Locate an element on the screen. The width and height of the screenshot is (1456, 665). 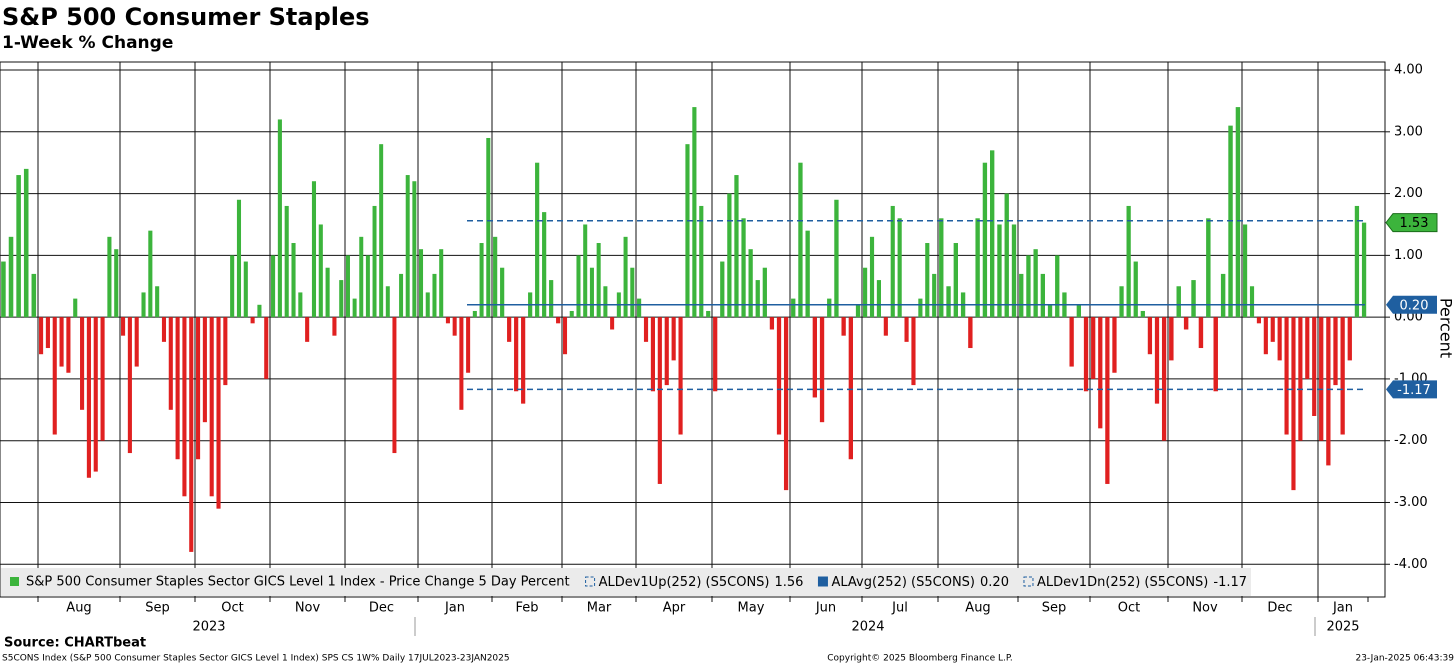
y-tick-label: 3.00 is located at coordinates (1408, 131).